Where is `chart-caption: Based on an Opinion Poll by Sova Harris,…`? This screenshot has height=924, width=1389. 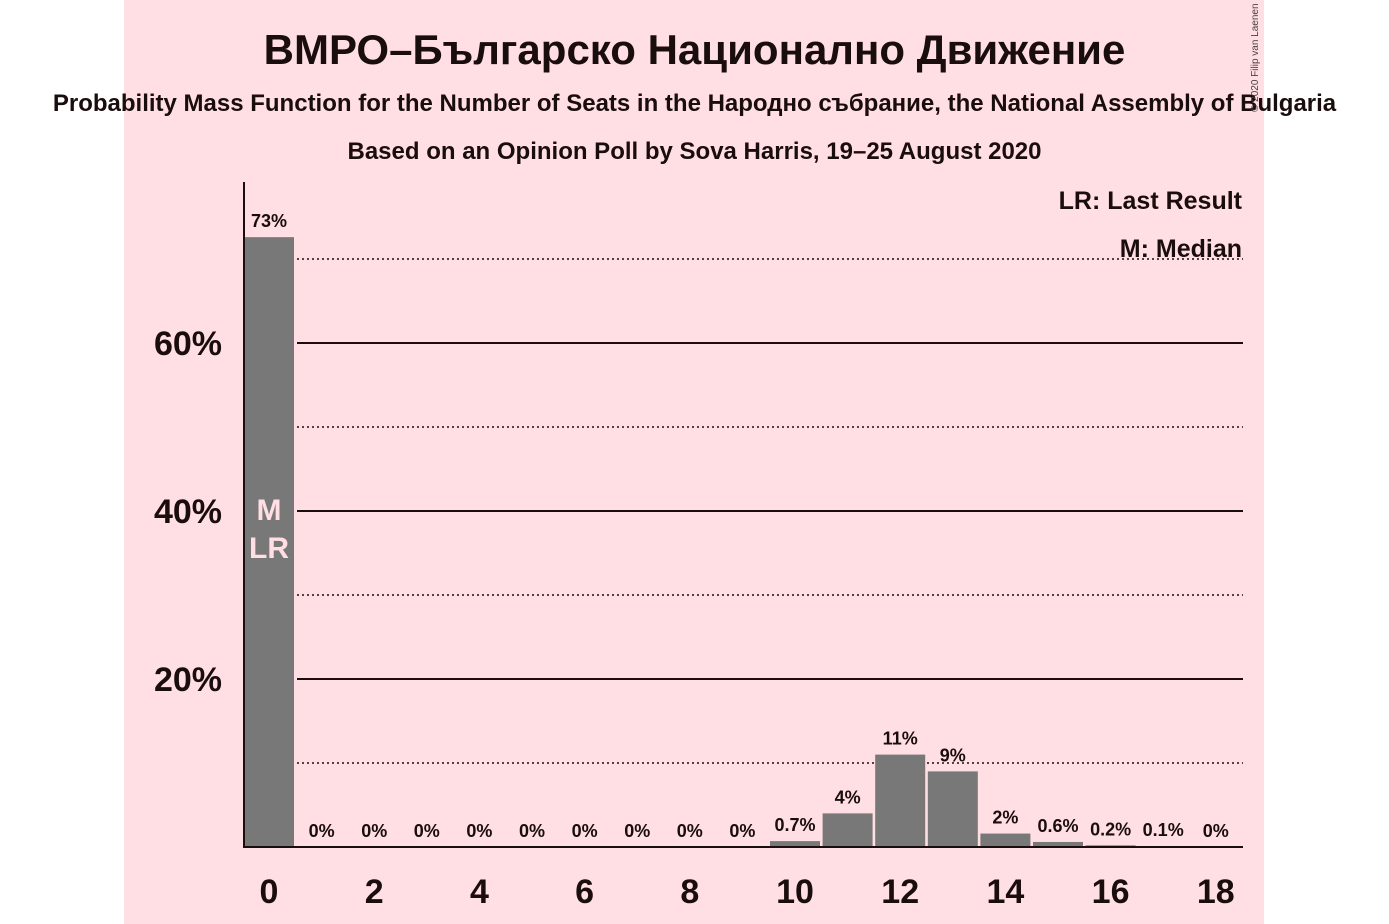 chart-caption: Based on an Opinion Poll by Sova Harris,… is located at coordinates (694, 151).